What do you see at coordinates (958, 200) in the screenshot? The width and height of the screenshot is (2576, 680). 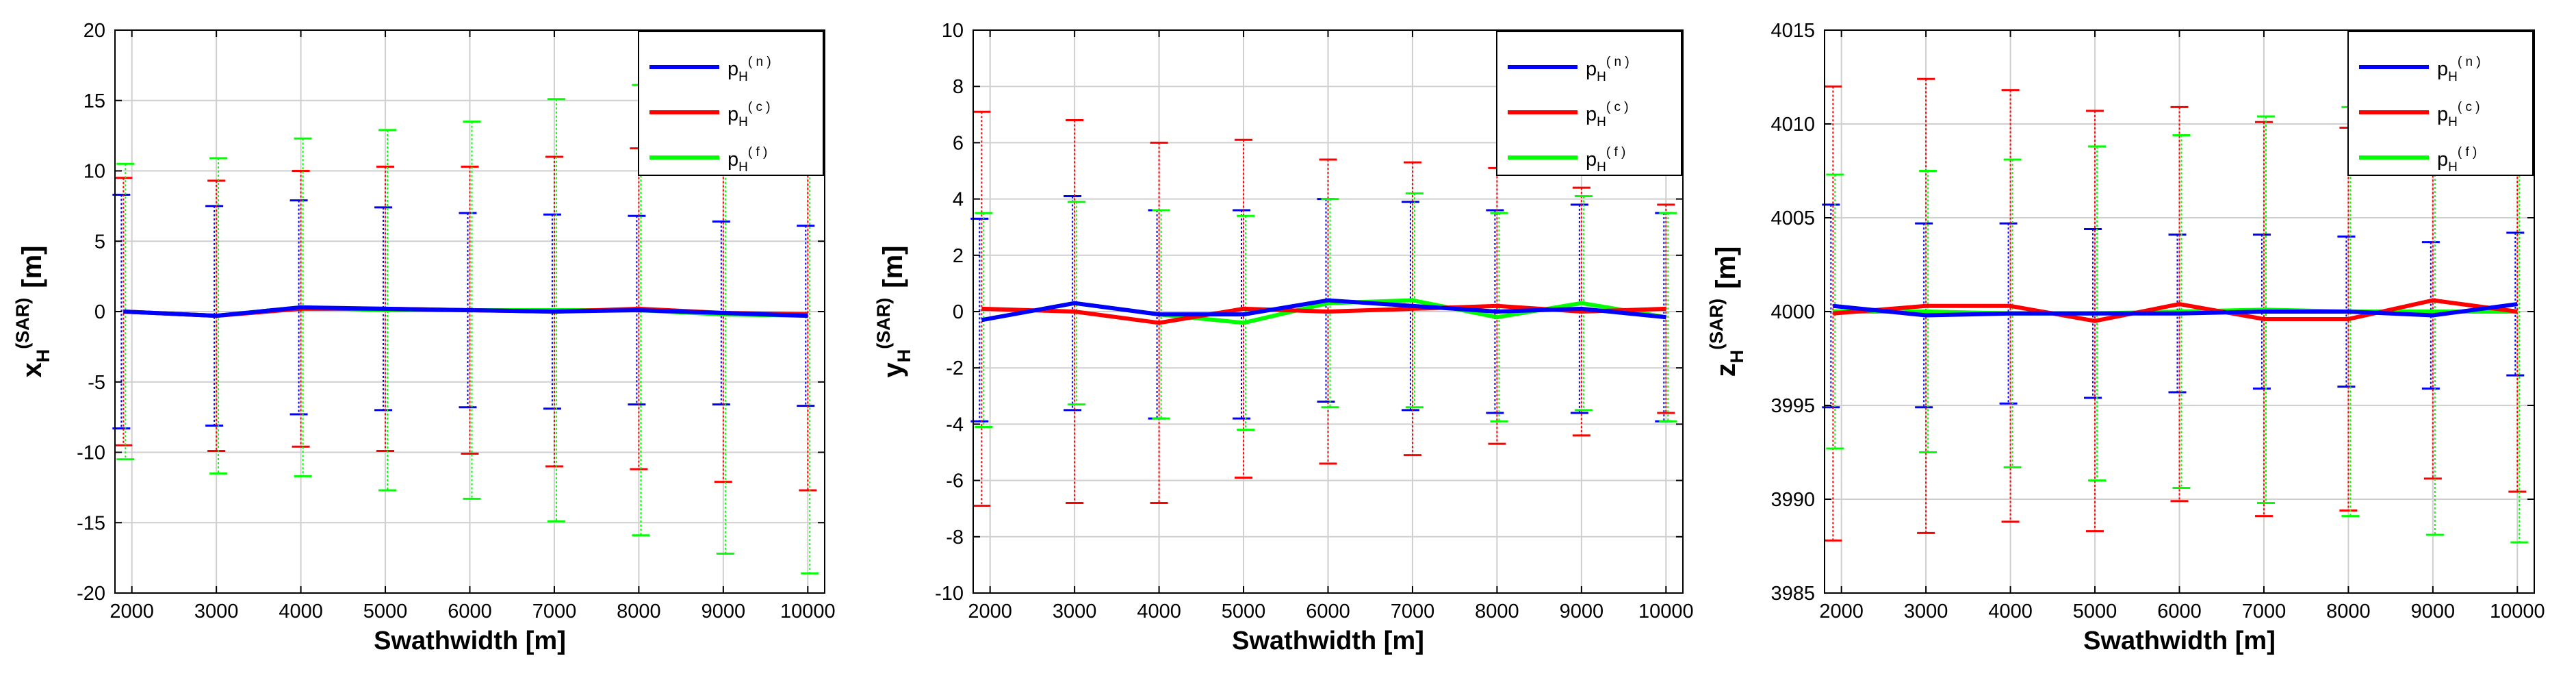 I see `y-tick-label: 4` at bounding box center [958, 200].